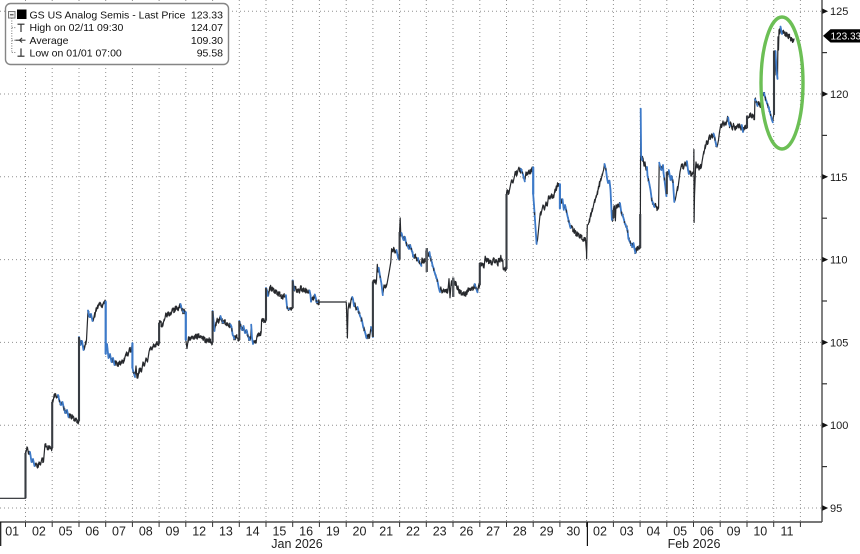  I want to click on svg-text: 95, so click(836, 509).